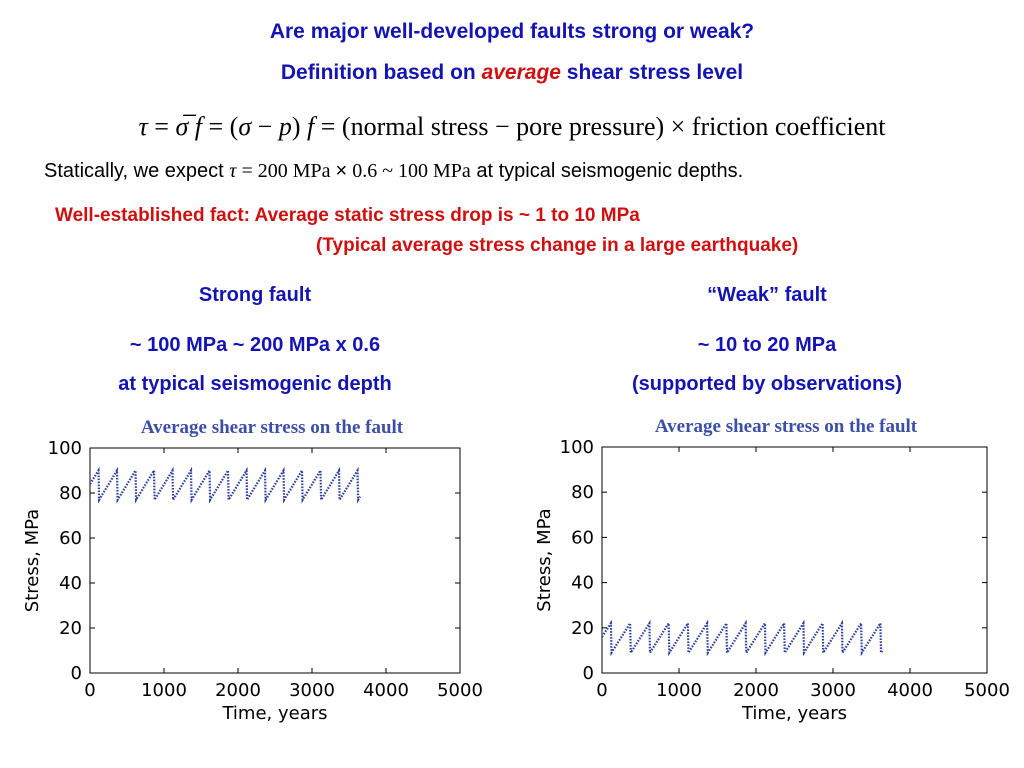 Image resolution: width=1024 pixels, height=768 pixels. Describe the element at coordinates (286, 171) in the screenshot. I see `static-formula: = 200 MPa` at that location.